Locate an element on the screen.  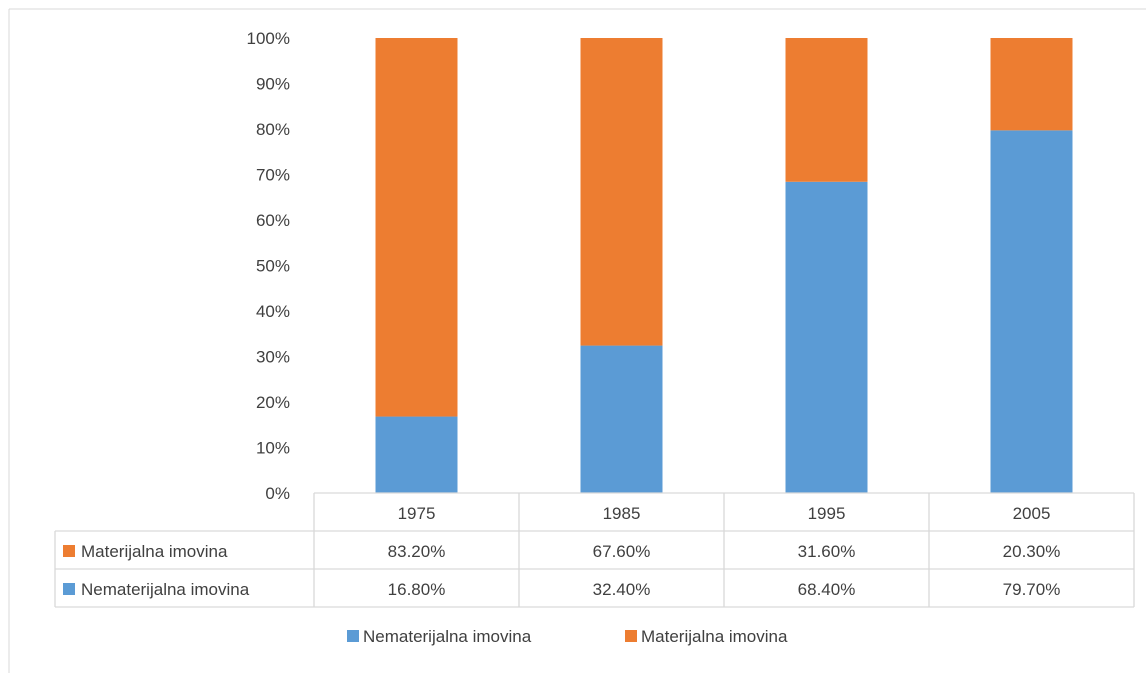
table-value: 83.20% is located at coordinates (417, 551).